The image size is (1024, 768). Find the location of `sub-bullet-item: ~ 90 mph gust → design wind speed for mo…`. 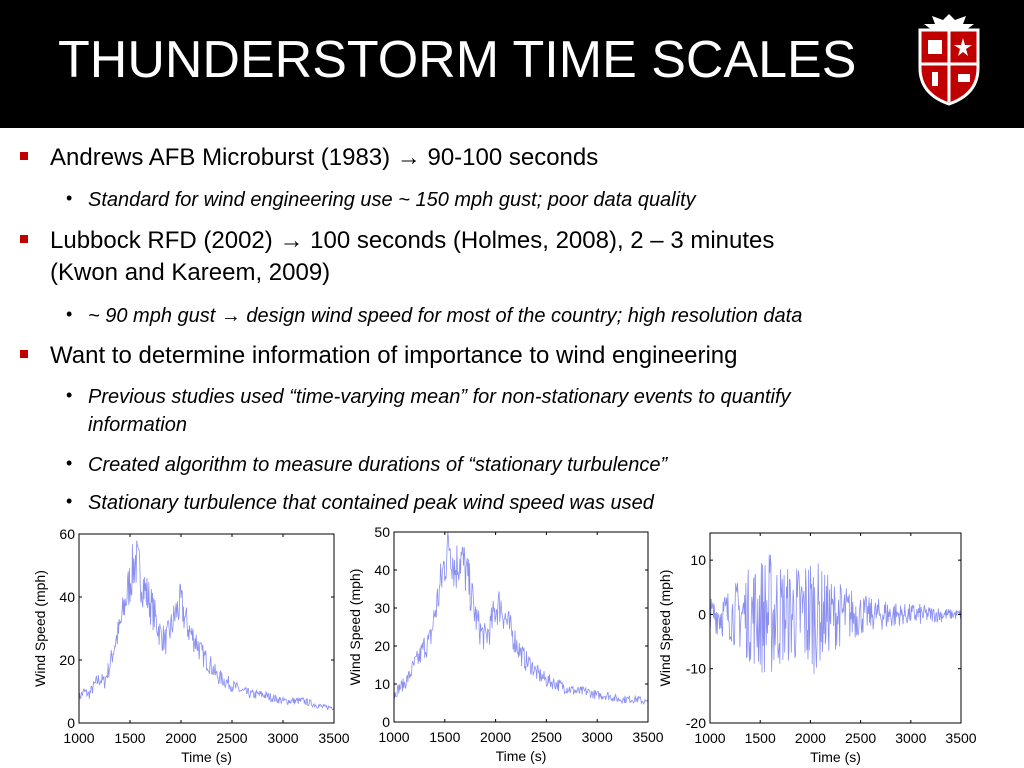

sub-bullet-item: ~ 90 mph gust → design wind speed for mo… is located at coordinates (528, 316).